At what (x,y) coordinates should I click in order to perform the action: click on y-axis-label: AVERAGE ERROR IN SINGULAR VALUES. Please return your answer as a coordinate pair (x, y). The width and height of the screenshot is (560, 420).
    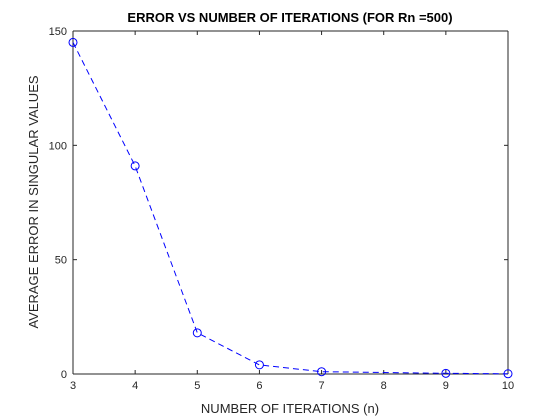
    Looking at the image, I should click on (33, 201).